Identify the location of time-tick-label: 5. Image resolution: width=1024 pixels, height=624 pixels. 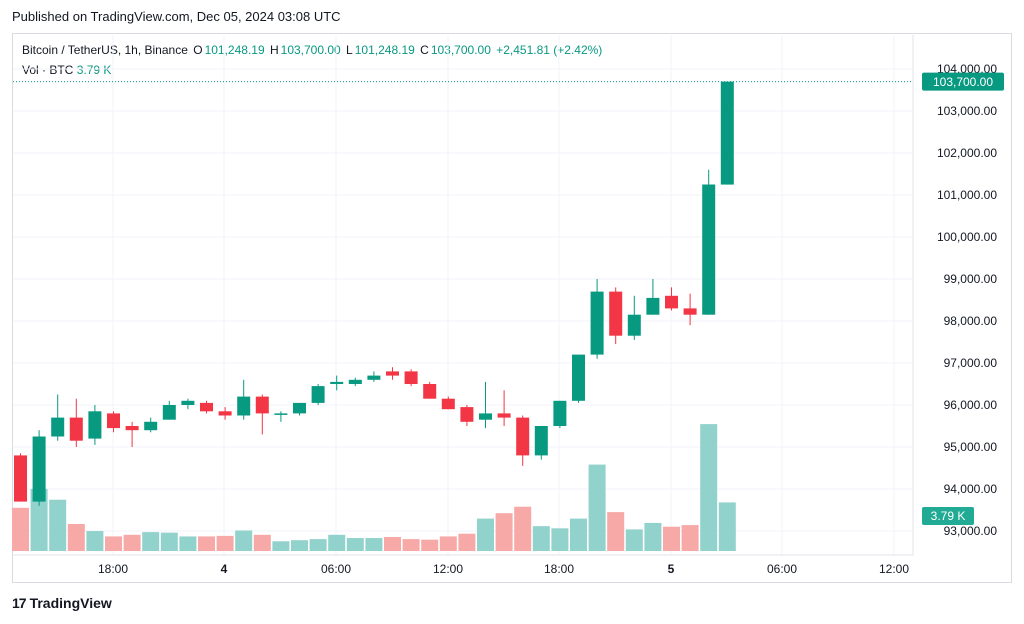
(671, 569).